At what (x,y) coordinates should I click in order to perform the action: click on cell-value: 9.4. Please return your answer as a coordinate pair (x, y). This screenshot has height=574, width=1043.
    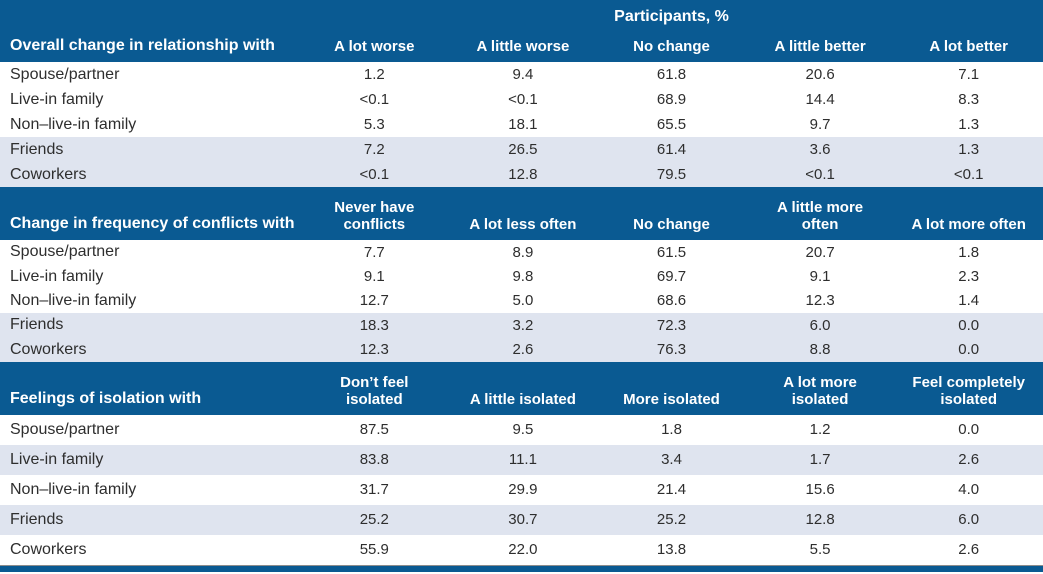
    Looking at the image, I should click on (523, 74).